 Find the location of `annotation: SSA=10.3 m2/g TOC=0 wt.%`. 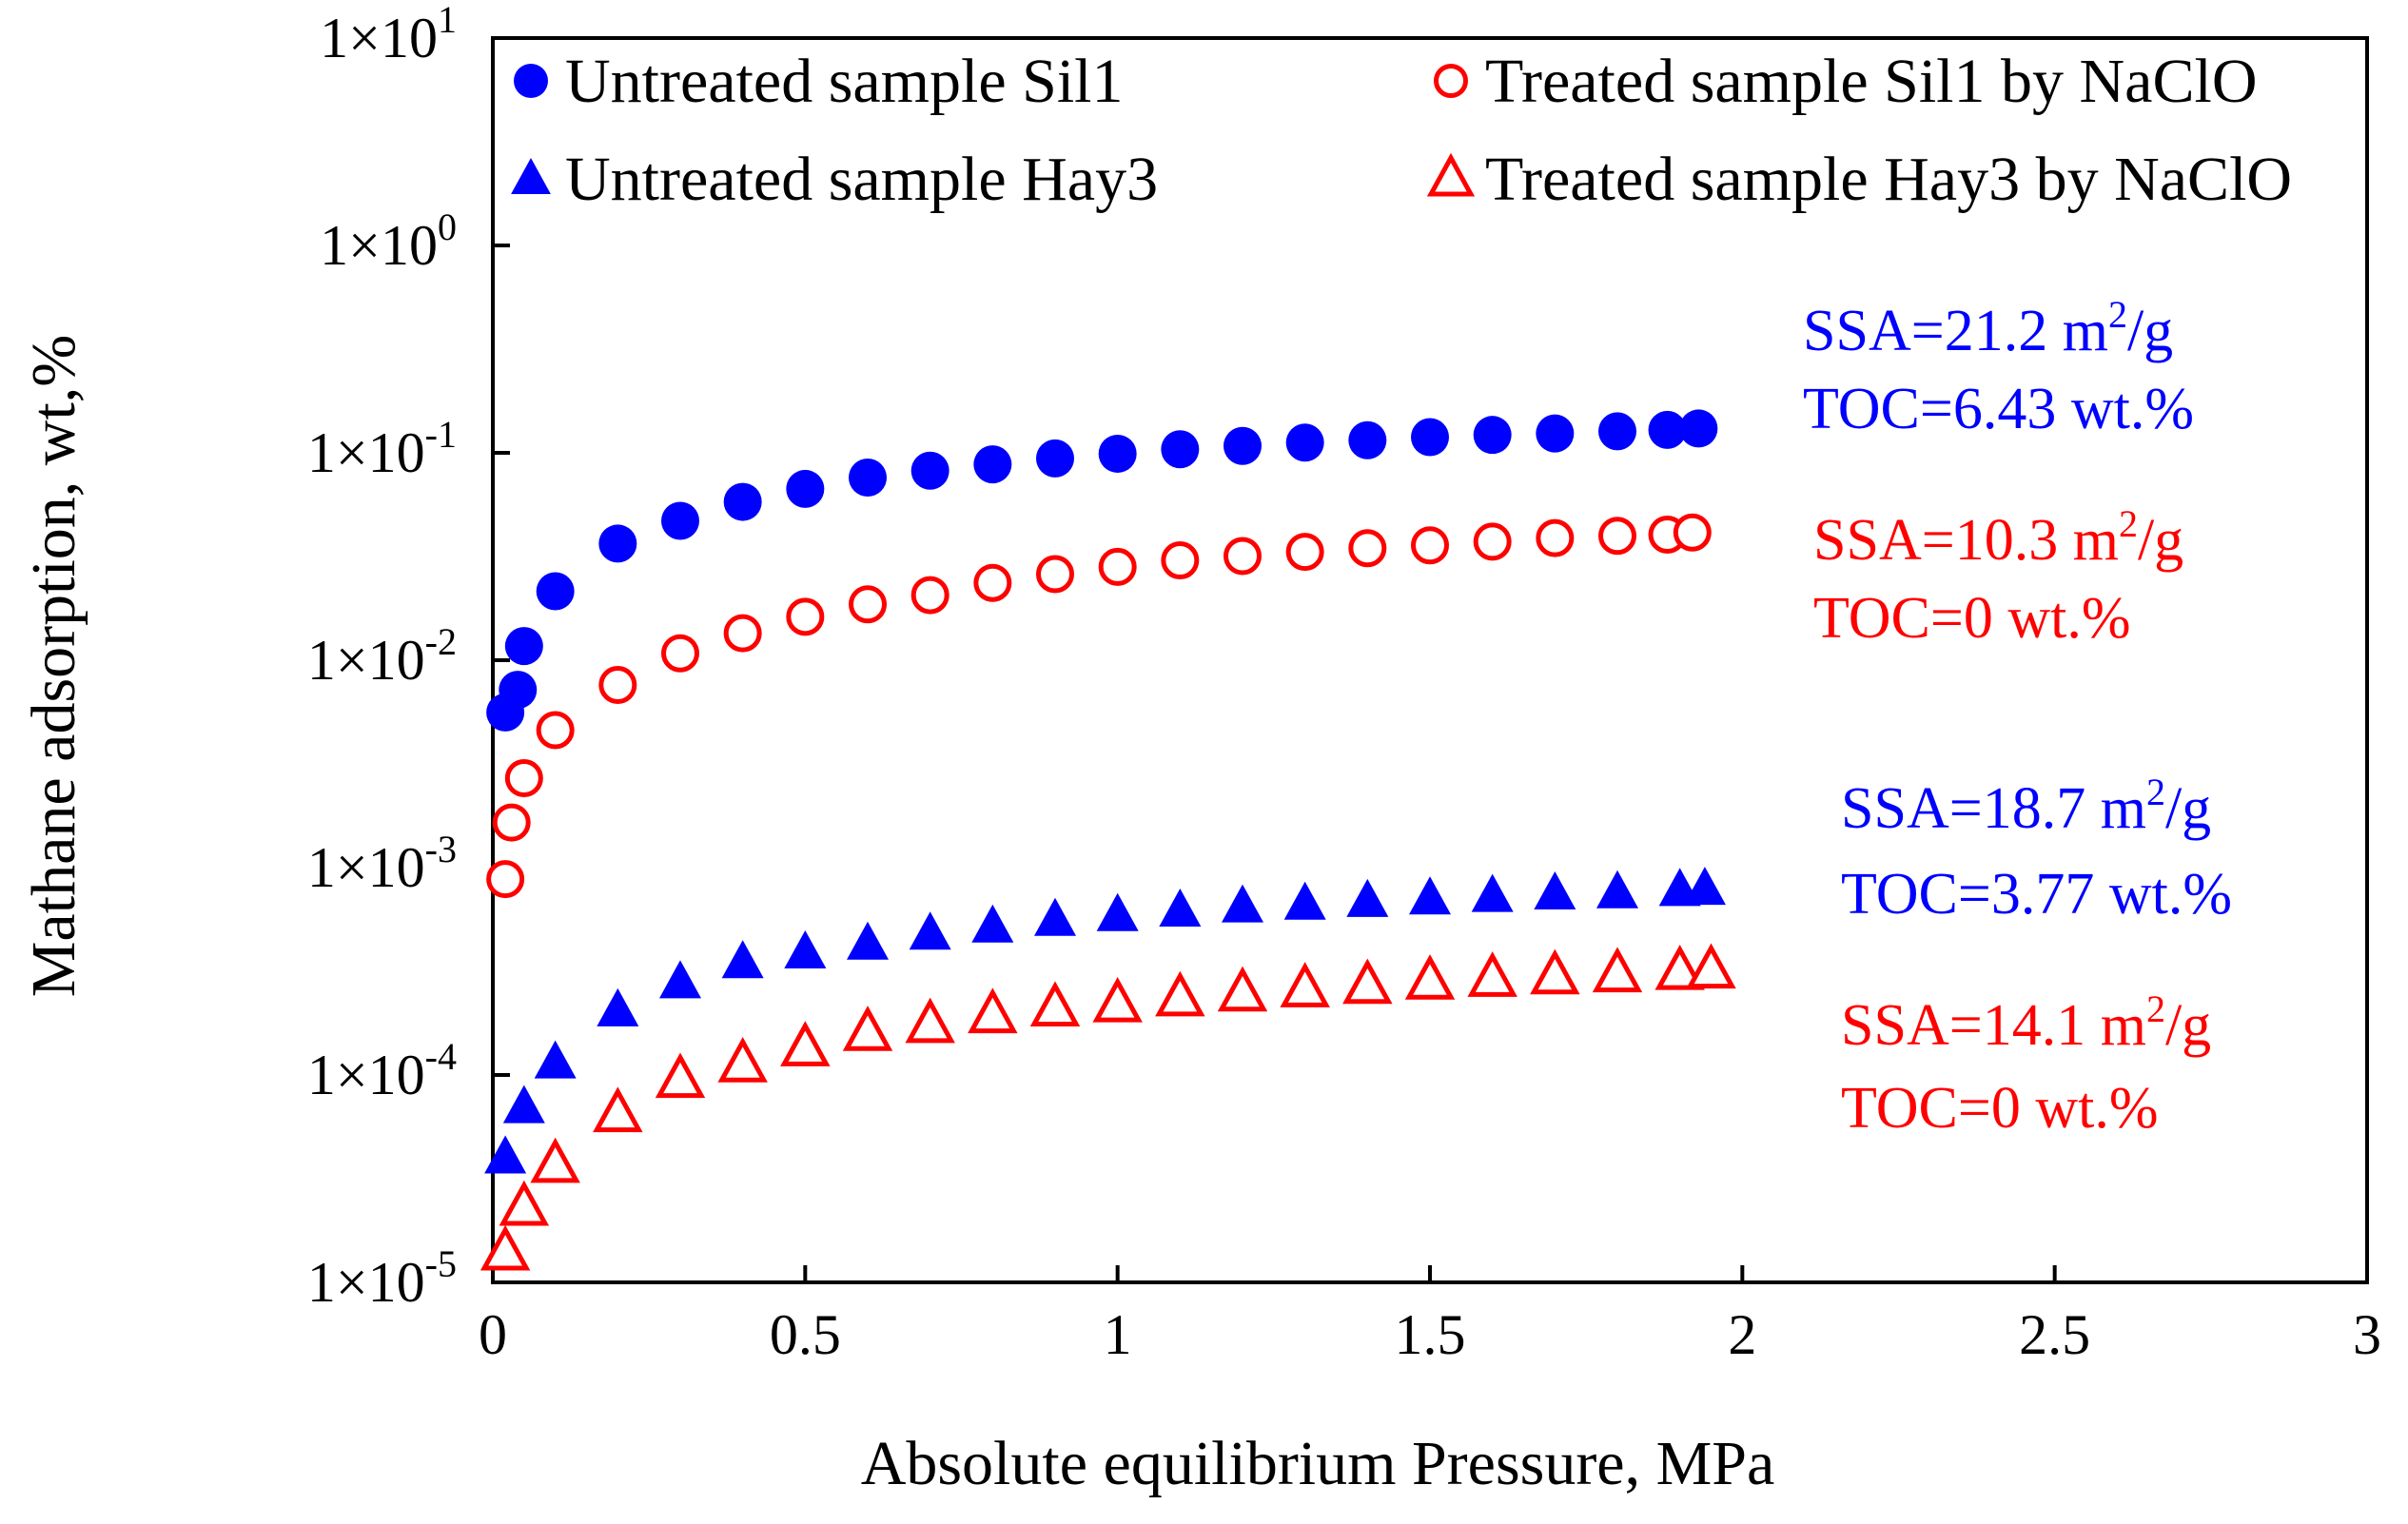

annotation: SSA=10.3 m2/g TOC=0 wt.% is located at coordinates (1998, 576).